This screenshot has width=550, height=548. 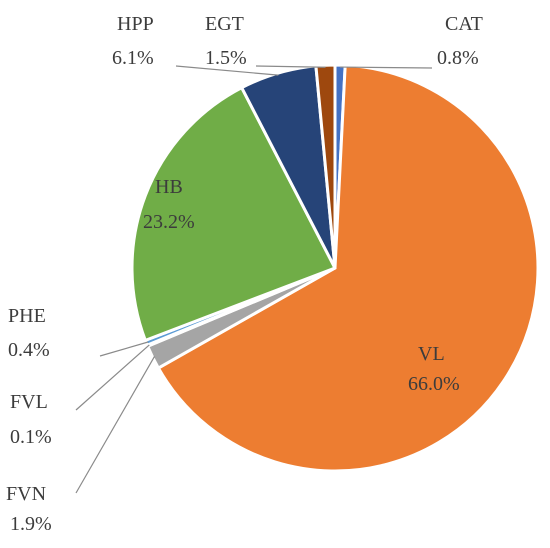 I want to click on label-cat: CAT, so click(x=464, y=24).